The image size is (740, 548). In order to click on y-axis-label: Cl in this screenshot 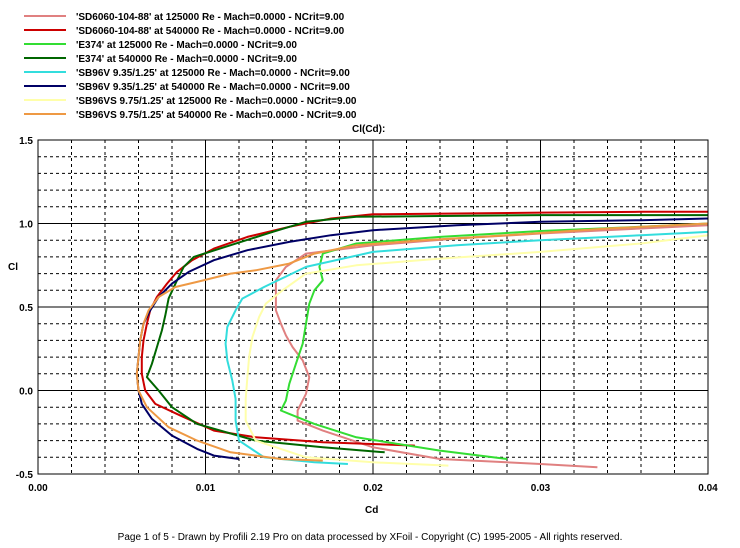, I will do `click(13, 267)`.